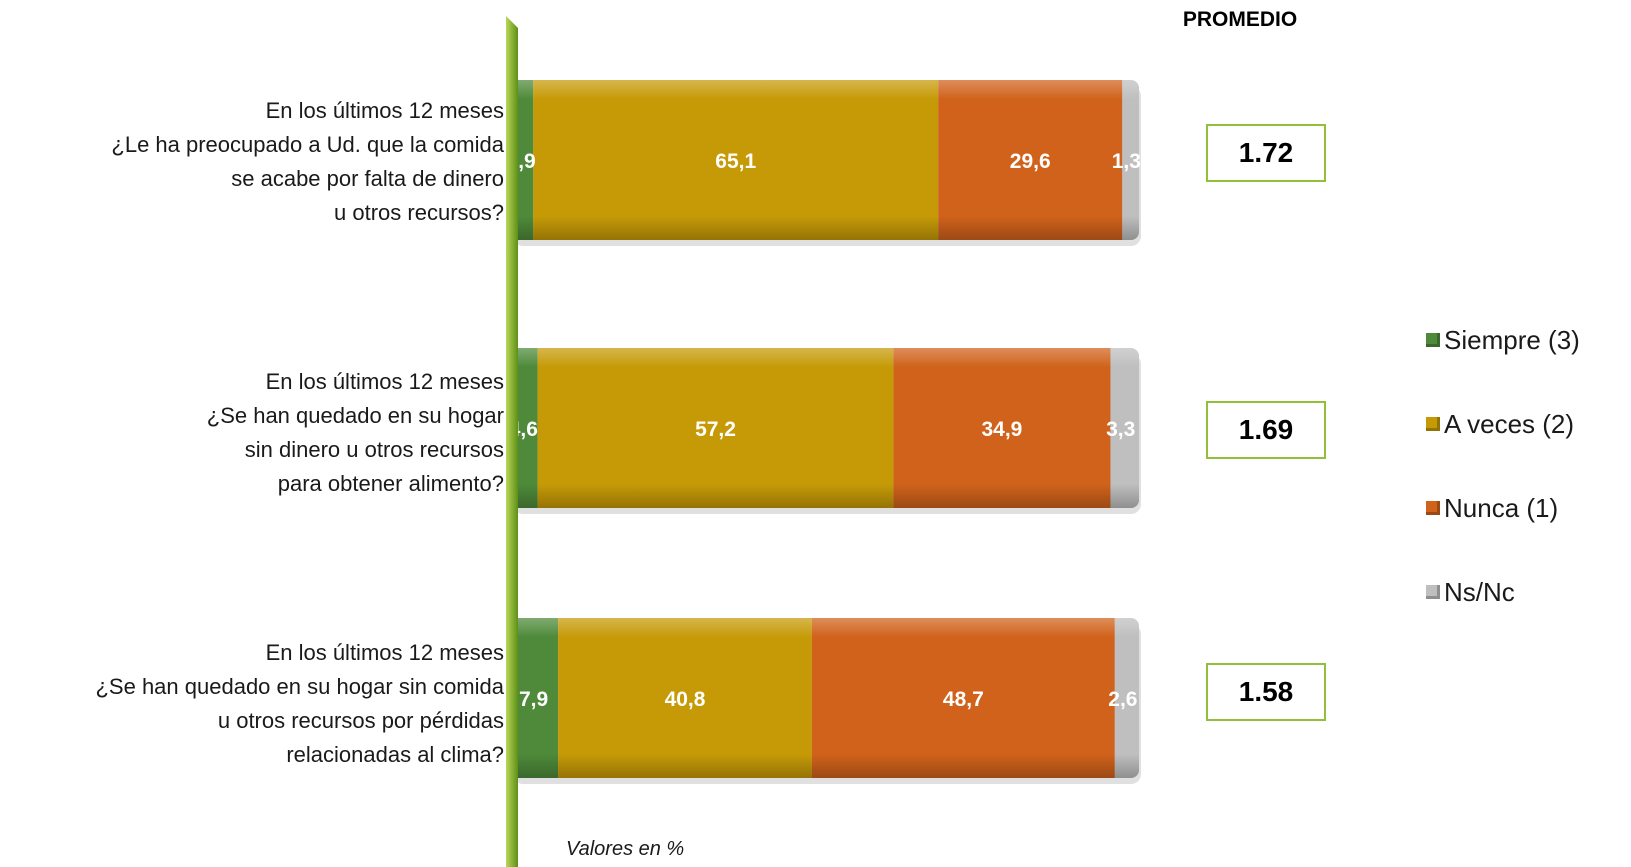 The height and width of the screenshot is (867, 1631). Describe the element at coordinates (367, 178) in the screenshot. I see `question-1-line-3: se acabe por falta de dinero` at that location.